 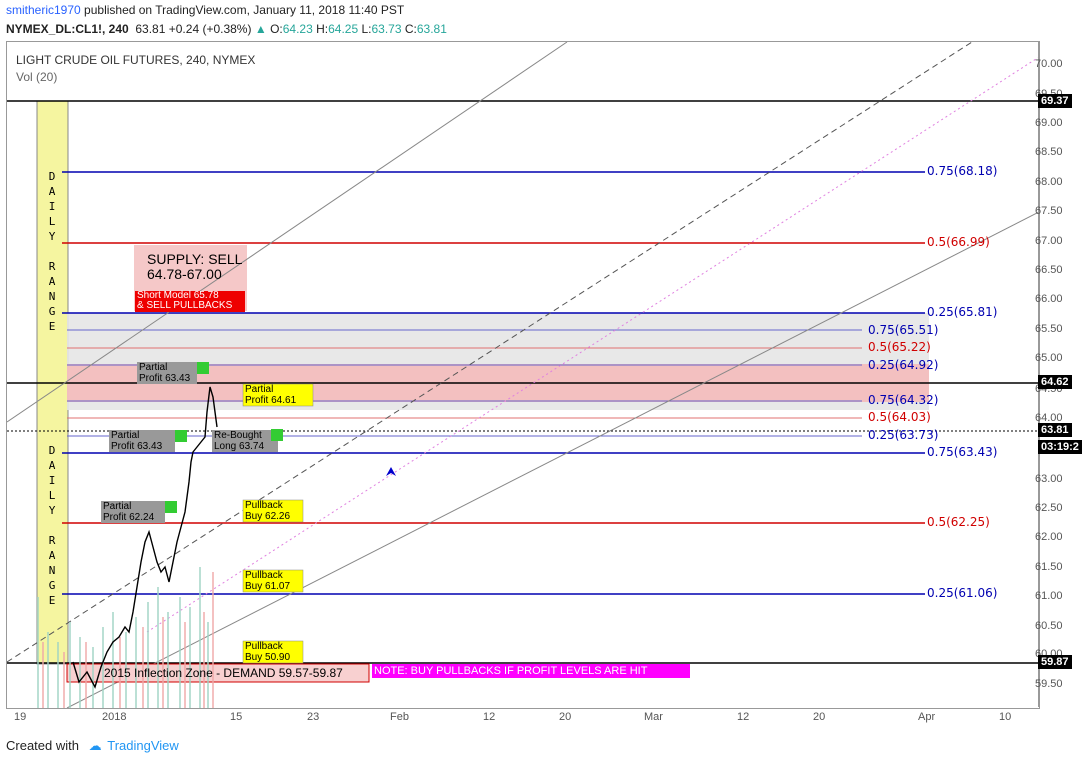 What do you see at coordinates (150, 29) in the screenshot?
I see `last-price: 63.81` at bounding box center [150, 29].